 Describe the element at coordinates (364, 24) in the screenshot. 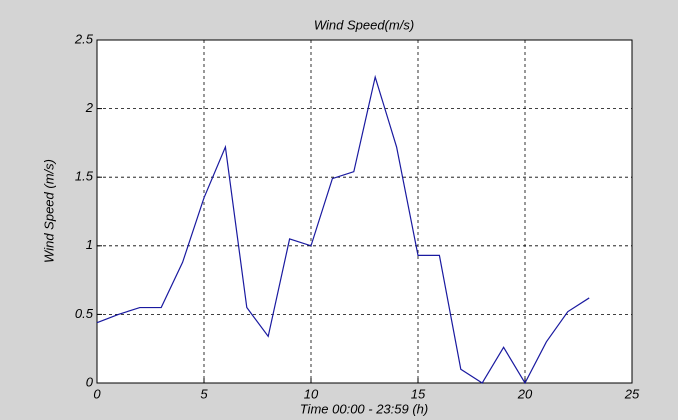

I see `chart-title: Wind Speed(m/s)` at that location.